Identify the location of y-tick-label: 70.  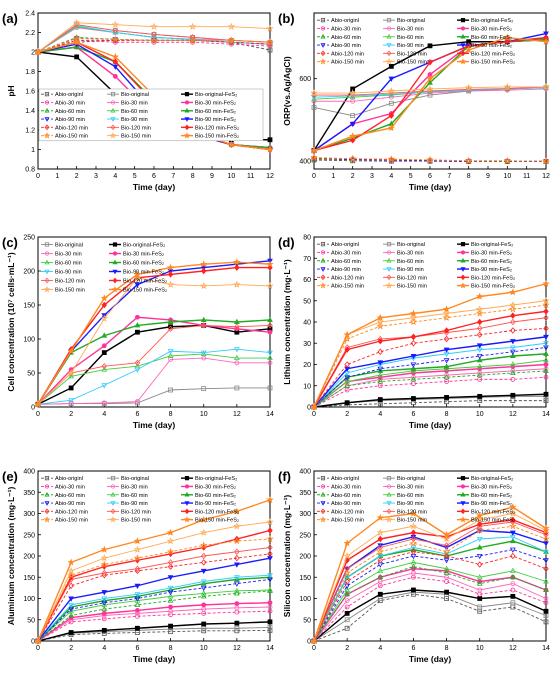
(307, 259).